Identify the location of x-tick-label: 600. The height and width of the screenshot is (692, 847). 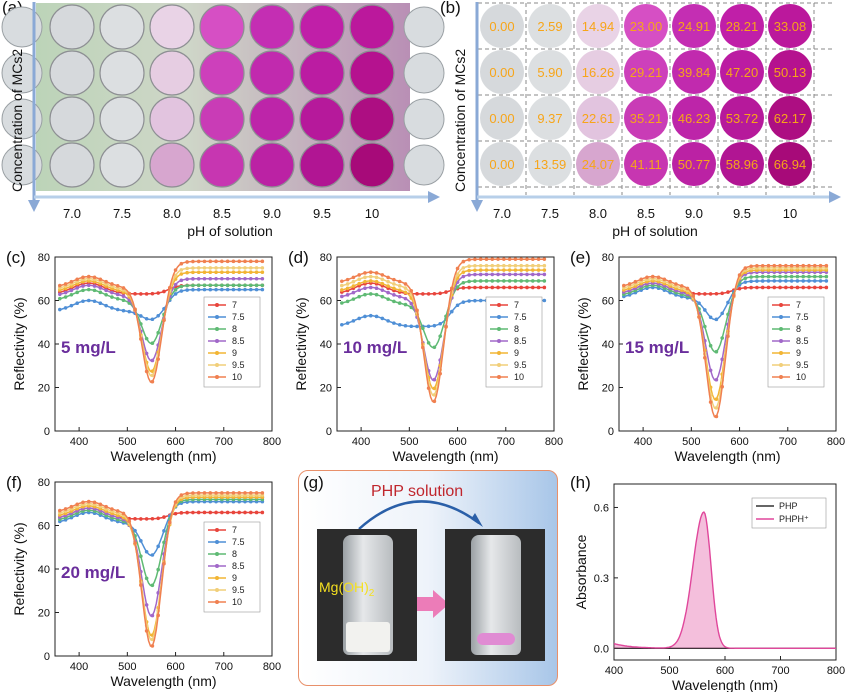
(457, 442).